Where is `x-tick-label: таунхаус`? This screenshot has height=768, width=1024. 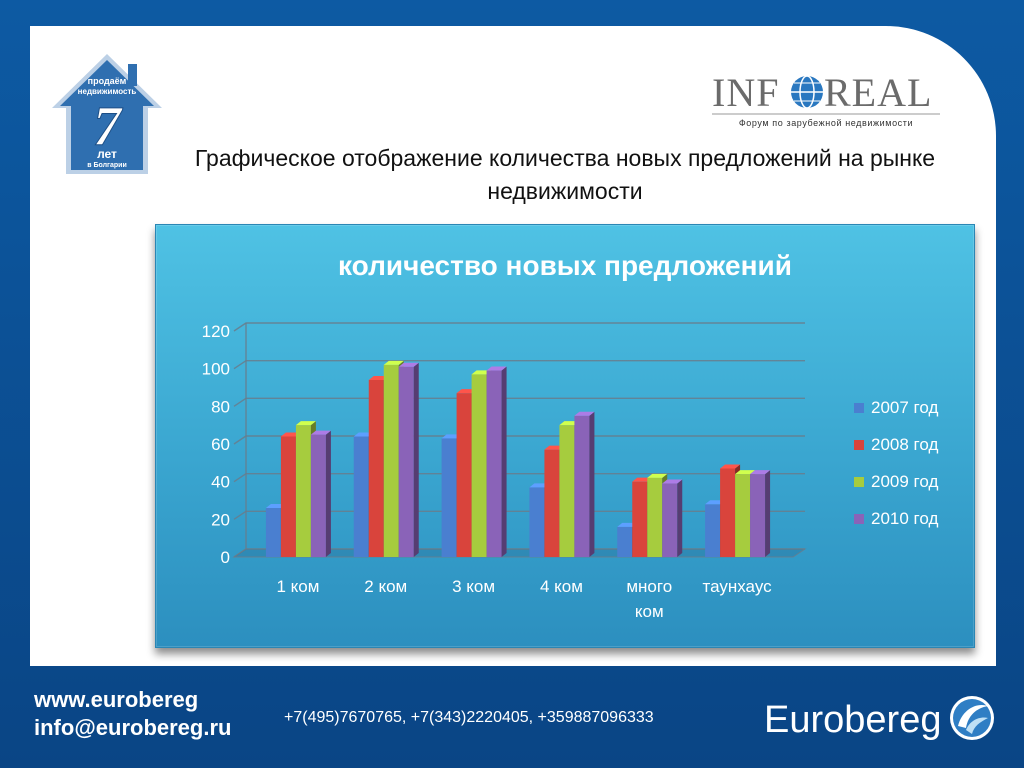
x-tick-label: таунхаус is located at coordinates (738, 586).